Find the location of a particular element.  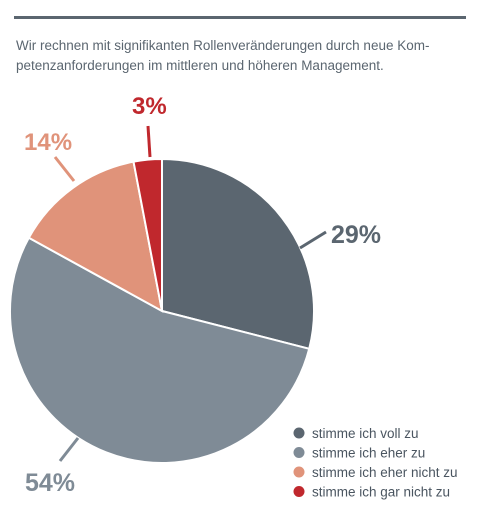

legend-label-3: stimme ich eher nicht zu is located at coordinates (385, 472).